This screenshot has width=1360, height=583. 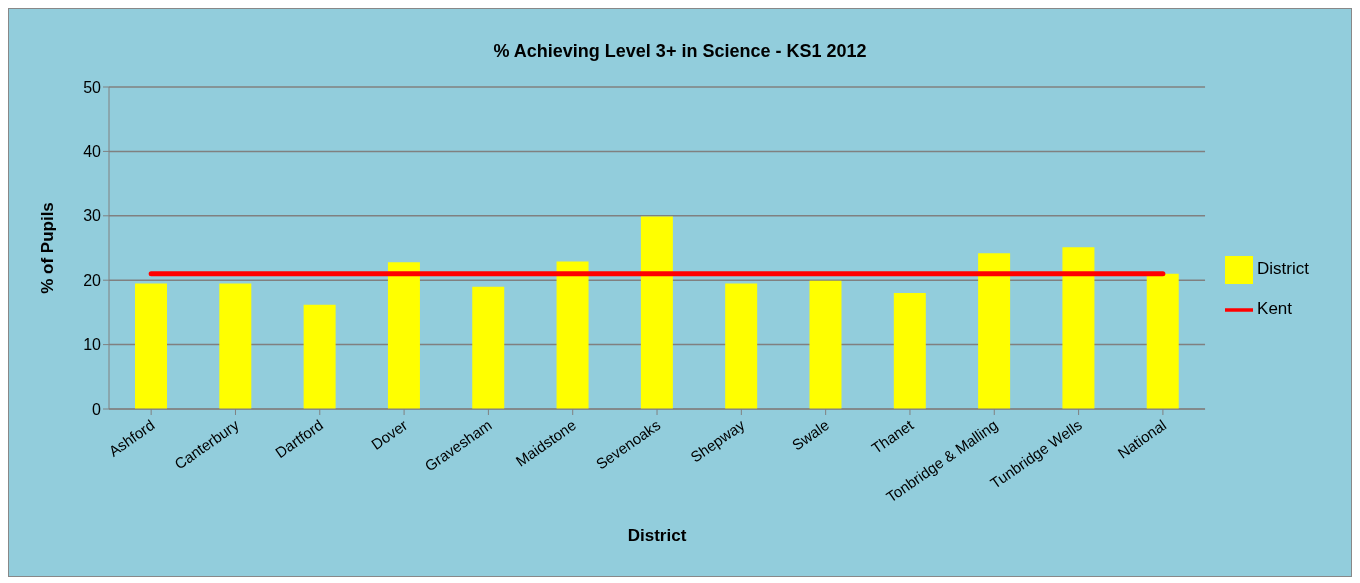 I want to click on y-axis-title: % of Pupils, so click(x=48, y=248).